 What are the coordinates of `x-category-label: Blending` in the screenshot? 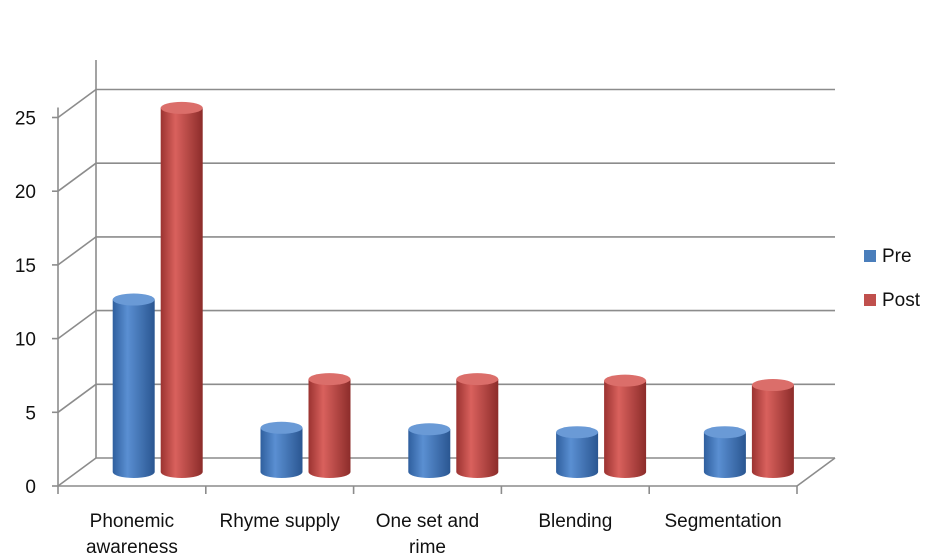 It's located at (575, 521).